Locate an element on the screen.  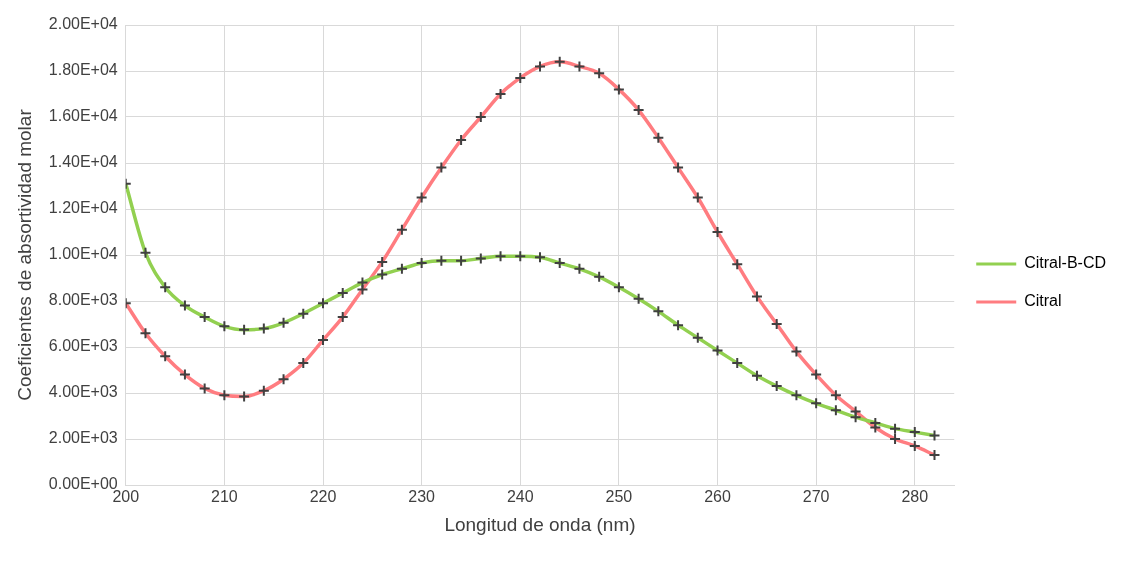
y-tick-label: 1.80E+04 is located at coordinates (83, 70).